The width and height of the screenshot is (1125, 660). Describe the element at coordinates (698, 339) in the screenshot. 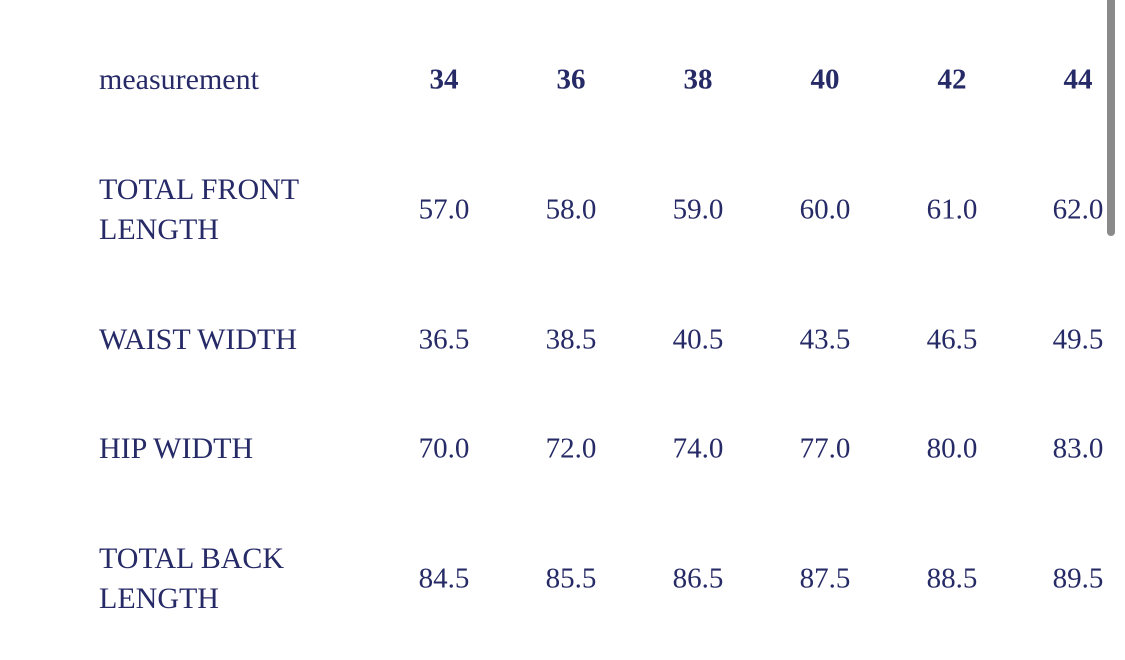

I see `measurement-value: 40.5` at that location.